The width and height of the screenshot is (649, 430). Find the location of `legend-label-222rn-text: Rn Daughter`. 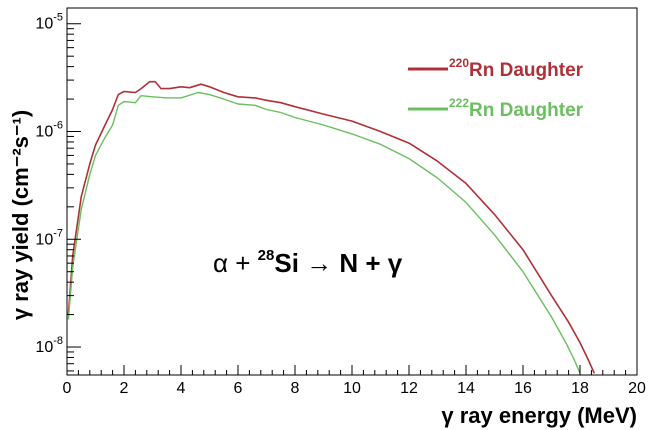

legend-label-222rn-text: Rn Daughter is located at coordinates (526, 110).